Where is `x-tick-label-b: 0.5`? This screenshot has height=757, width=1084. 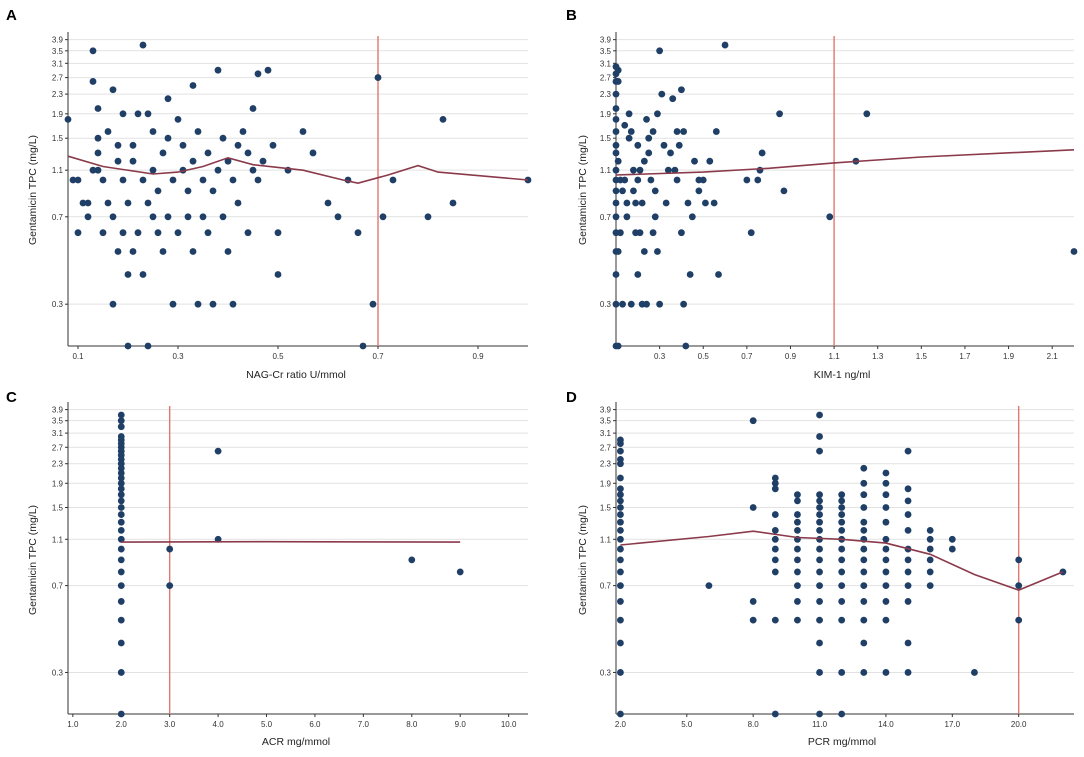
x-tick-label-b: 0.5 is located at coordinates (704, 356).